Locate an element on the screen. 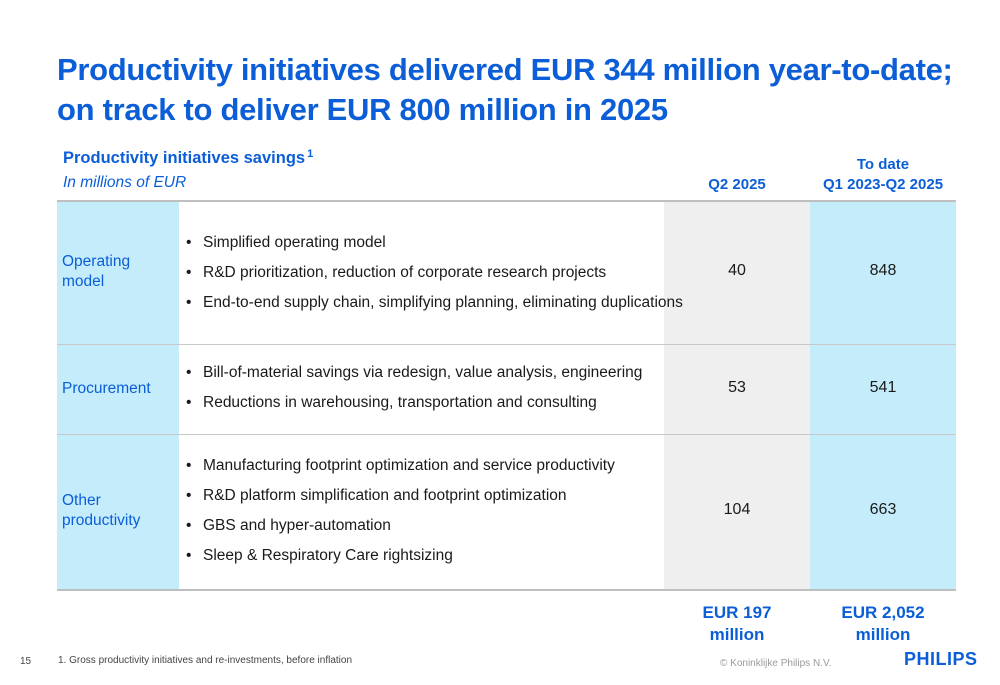 The image size is (1000, 685). row-label-band is located at coordinates (118, 395).